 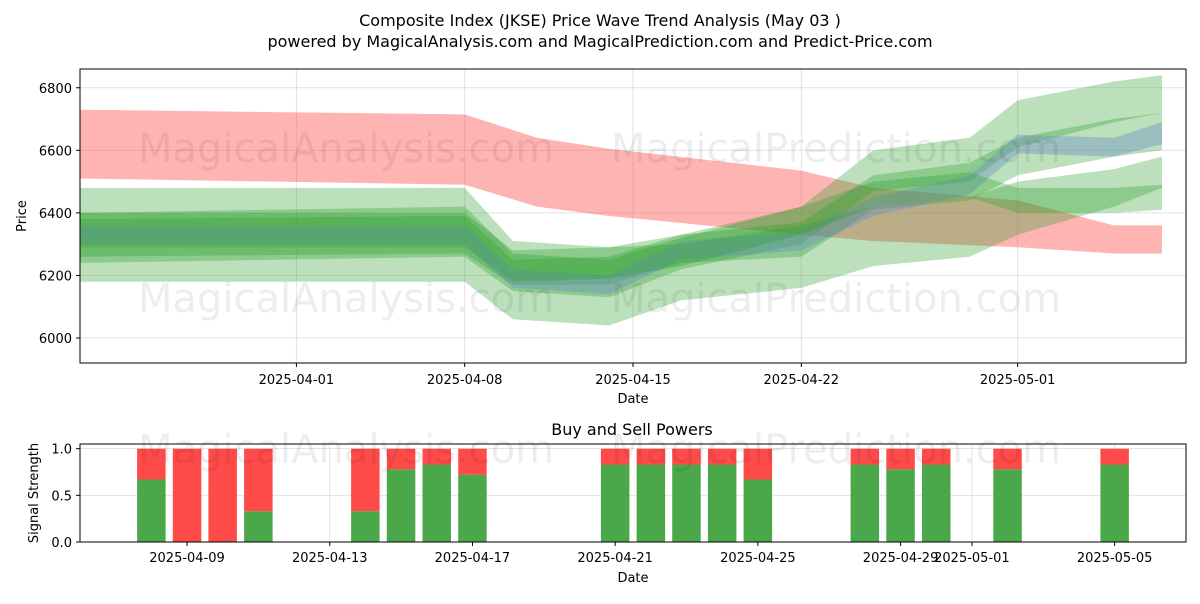 I want to click on price-x-tick-label: 2025-04-01, so click(x=297, y=380).